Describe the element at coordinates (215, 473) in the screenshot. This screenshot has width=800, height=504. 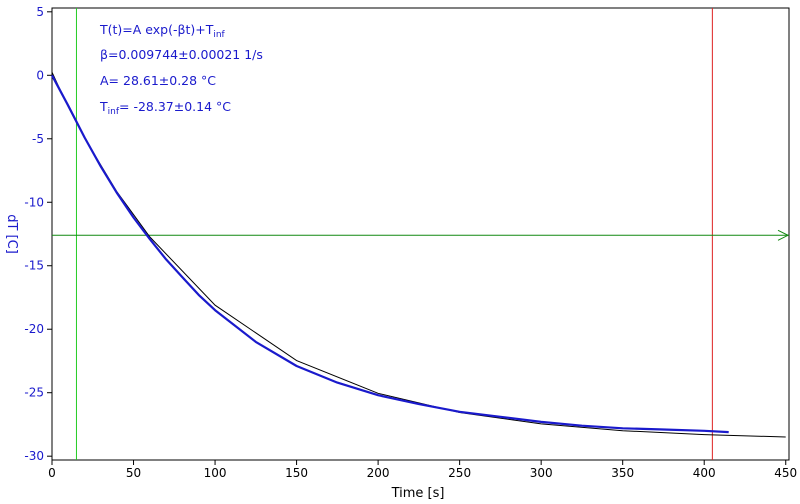
I see `x-tick-label: 100` at that location.